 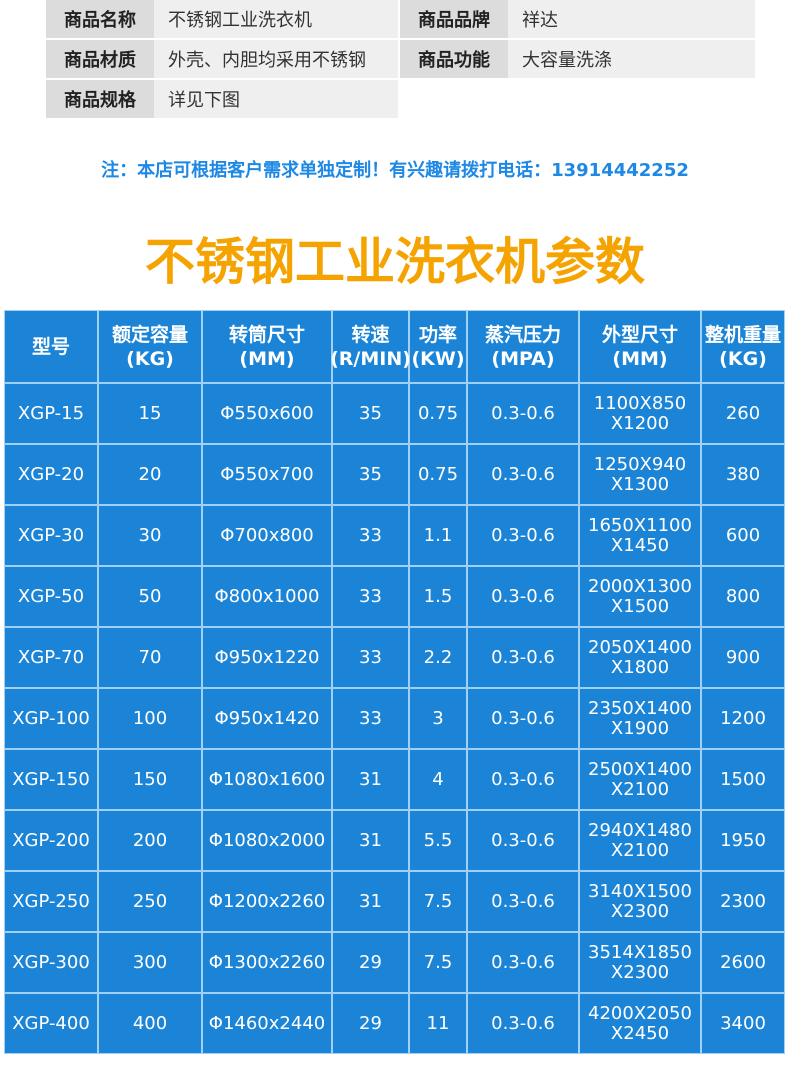 What do you see at coordinates (150, 474) in the screenshot?
I see `data-cell: 20` at bounding box center [150, 474].